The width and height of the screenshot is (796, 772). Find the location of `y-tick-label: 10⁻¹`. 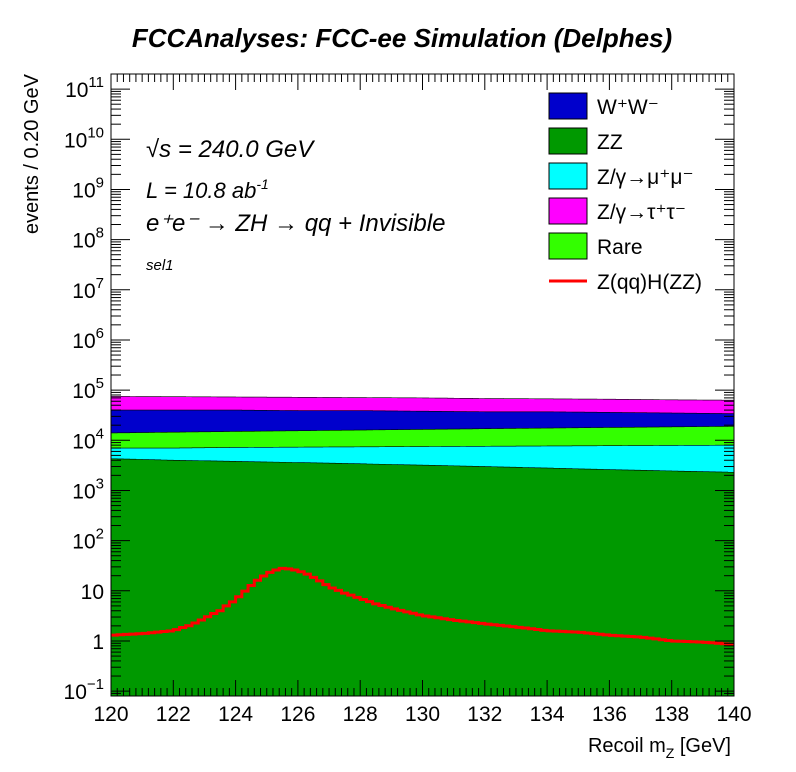

y-tick-label: 10⁻¹ is located at coordinates (84, 690).